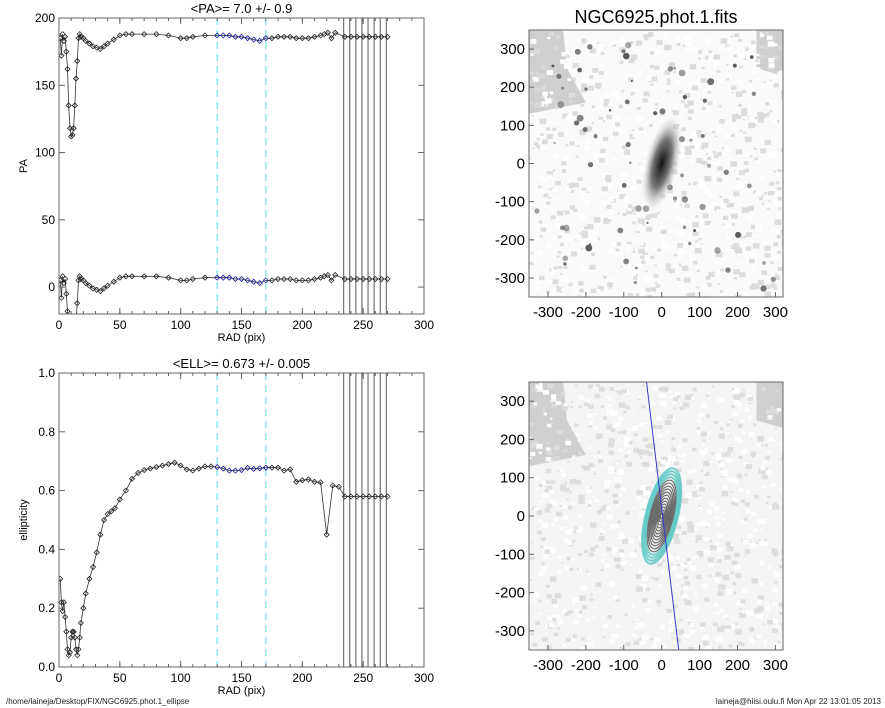  What do you see at coordinates (59, 678) in the screenshot?
I see `x-tick-label: 0` at bounding box center [59, 678].